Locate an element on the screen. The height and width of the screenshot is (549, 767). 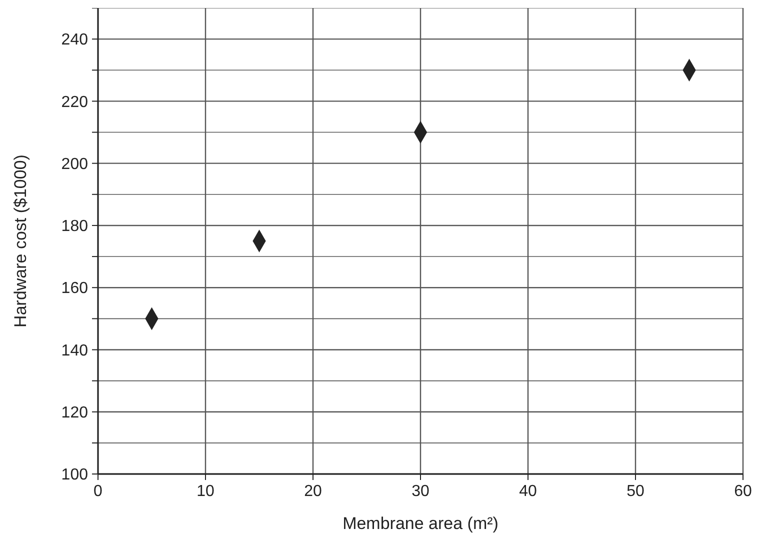
x-axis-title: Membrane area (m²) is located at coordinates (420, 523).